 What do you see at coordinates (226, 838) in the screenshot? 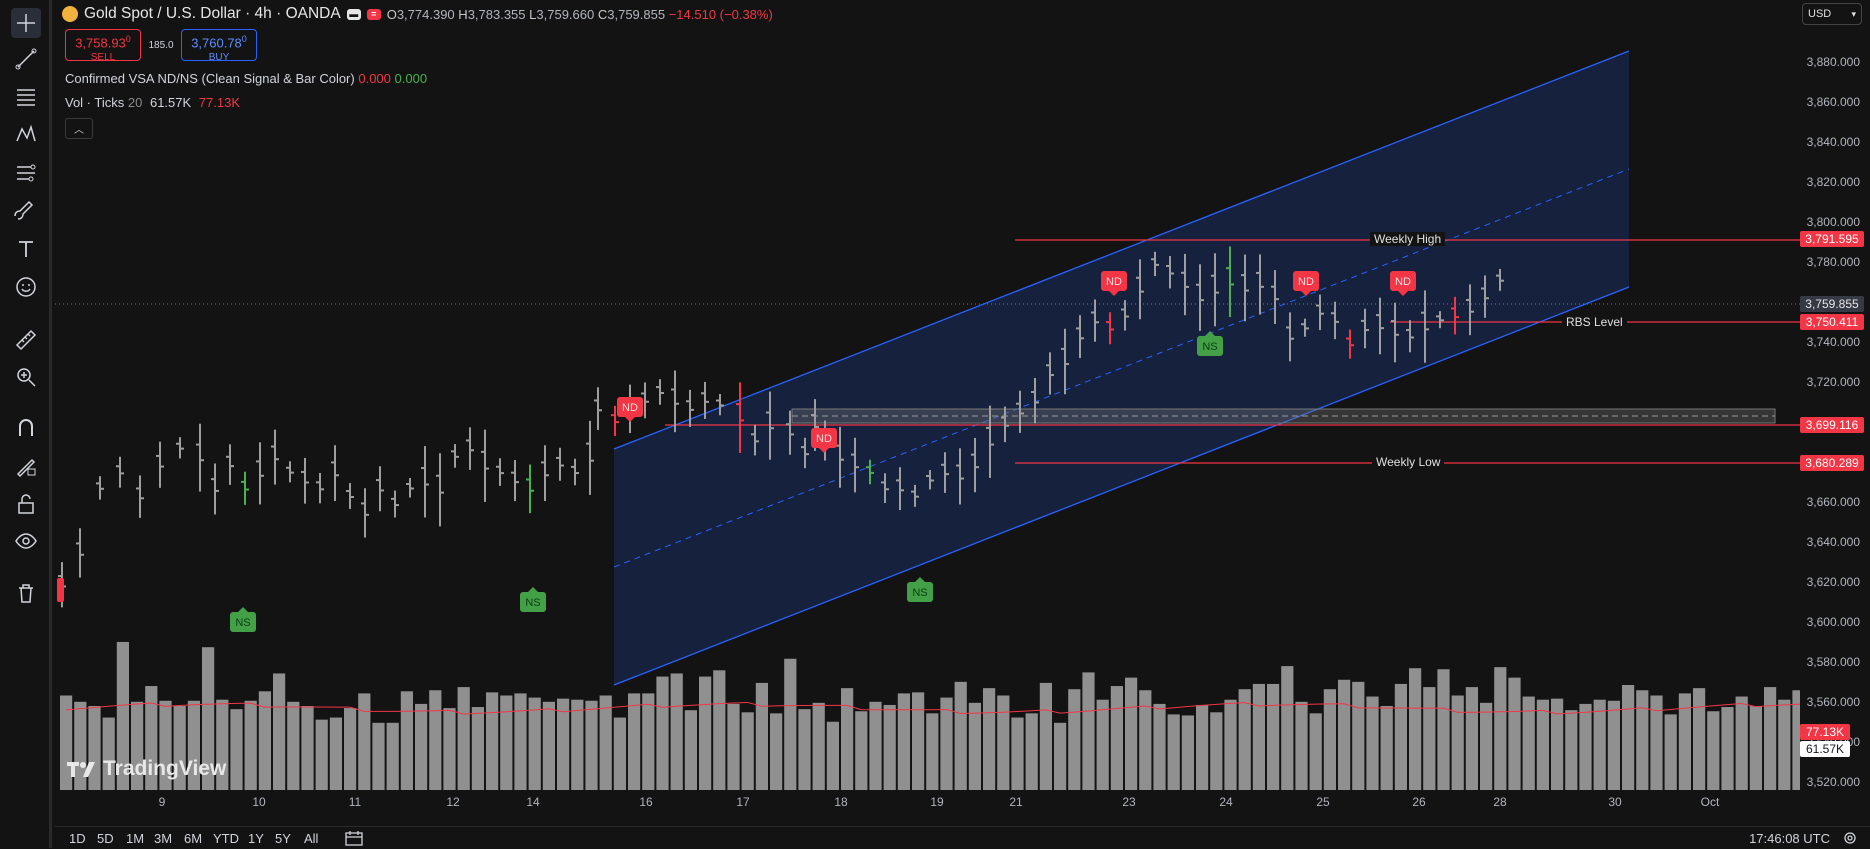
I see `range-button: YTD` at bounding box center [226, 838].